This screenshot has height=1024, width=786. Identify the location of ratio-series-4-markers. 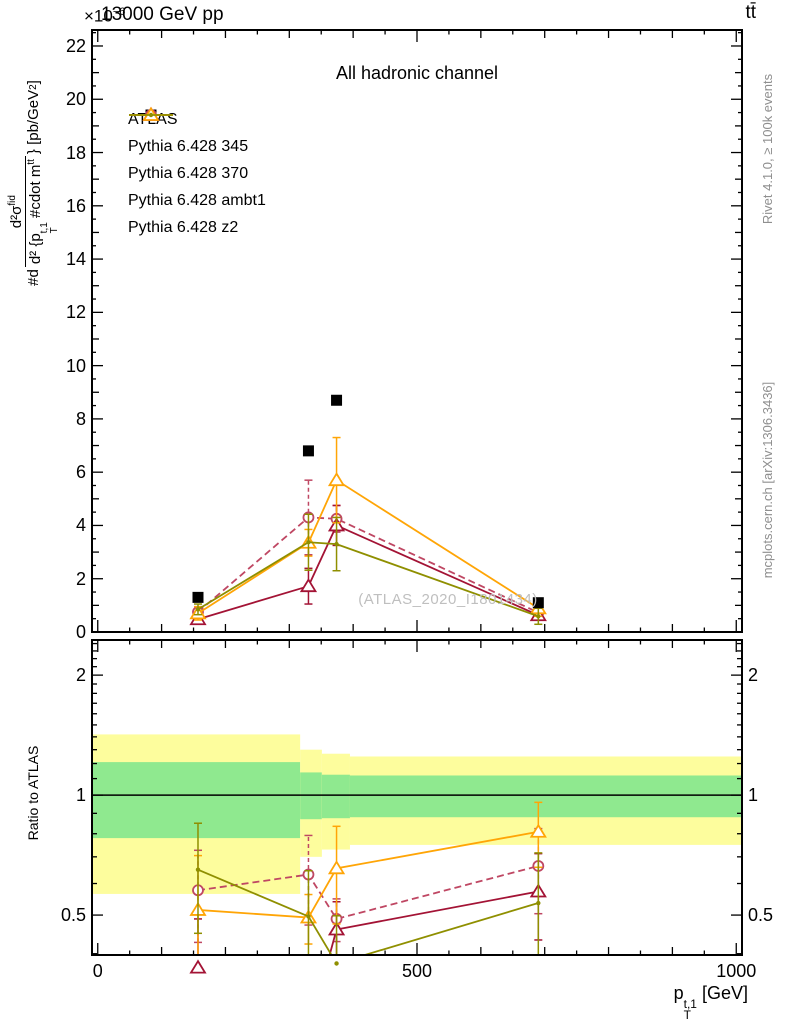
(368, 916).